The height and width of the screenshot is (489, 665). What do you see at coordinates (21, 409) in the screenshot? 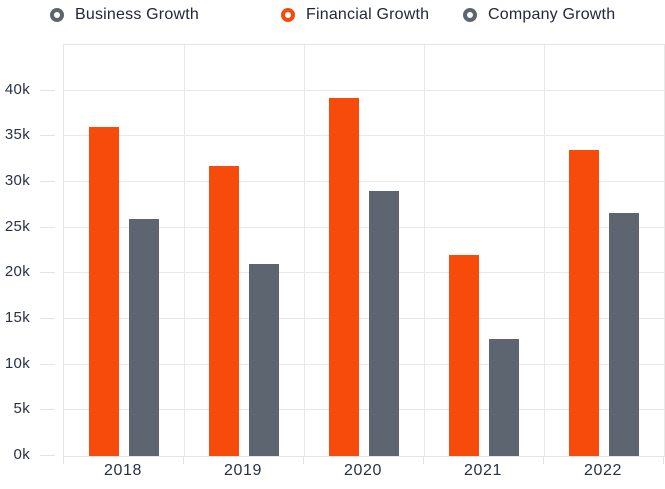
I see `y-axis-label: 5k` at bounding box center [21, 409].